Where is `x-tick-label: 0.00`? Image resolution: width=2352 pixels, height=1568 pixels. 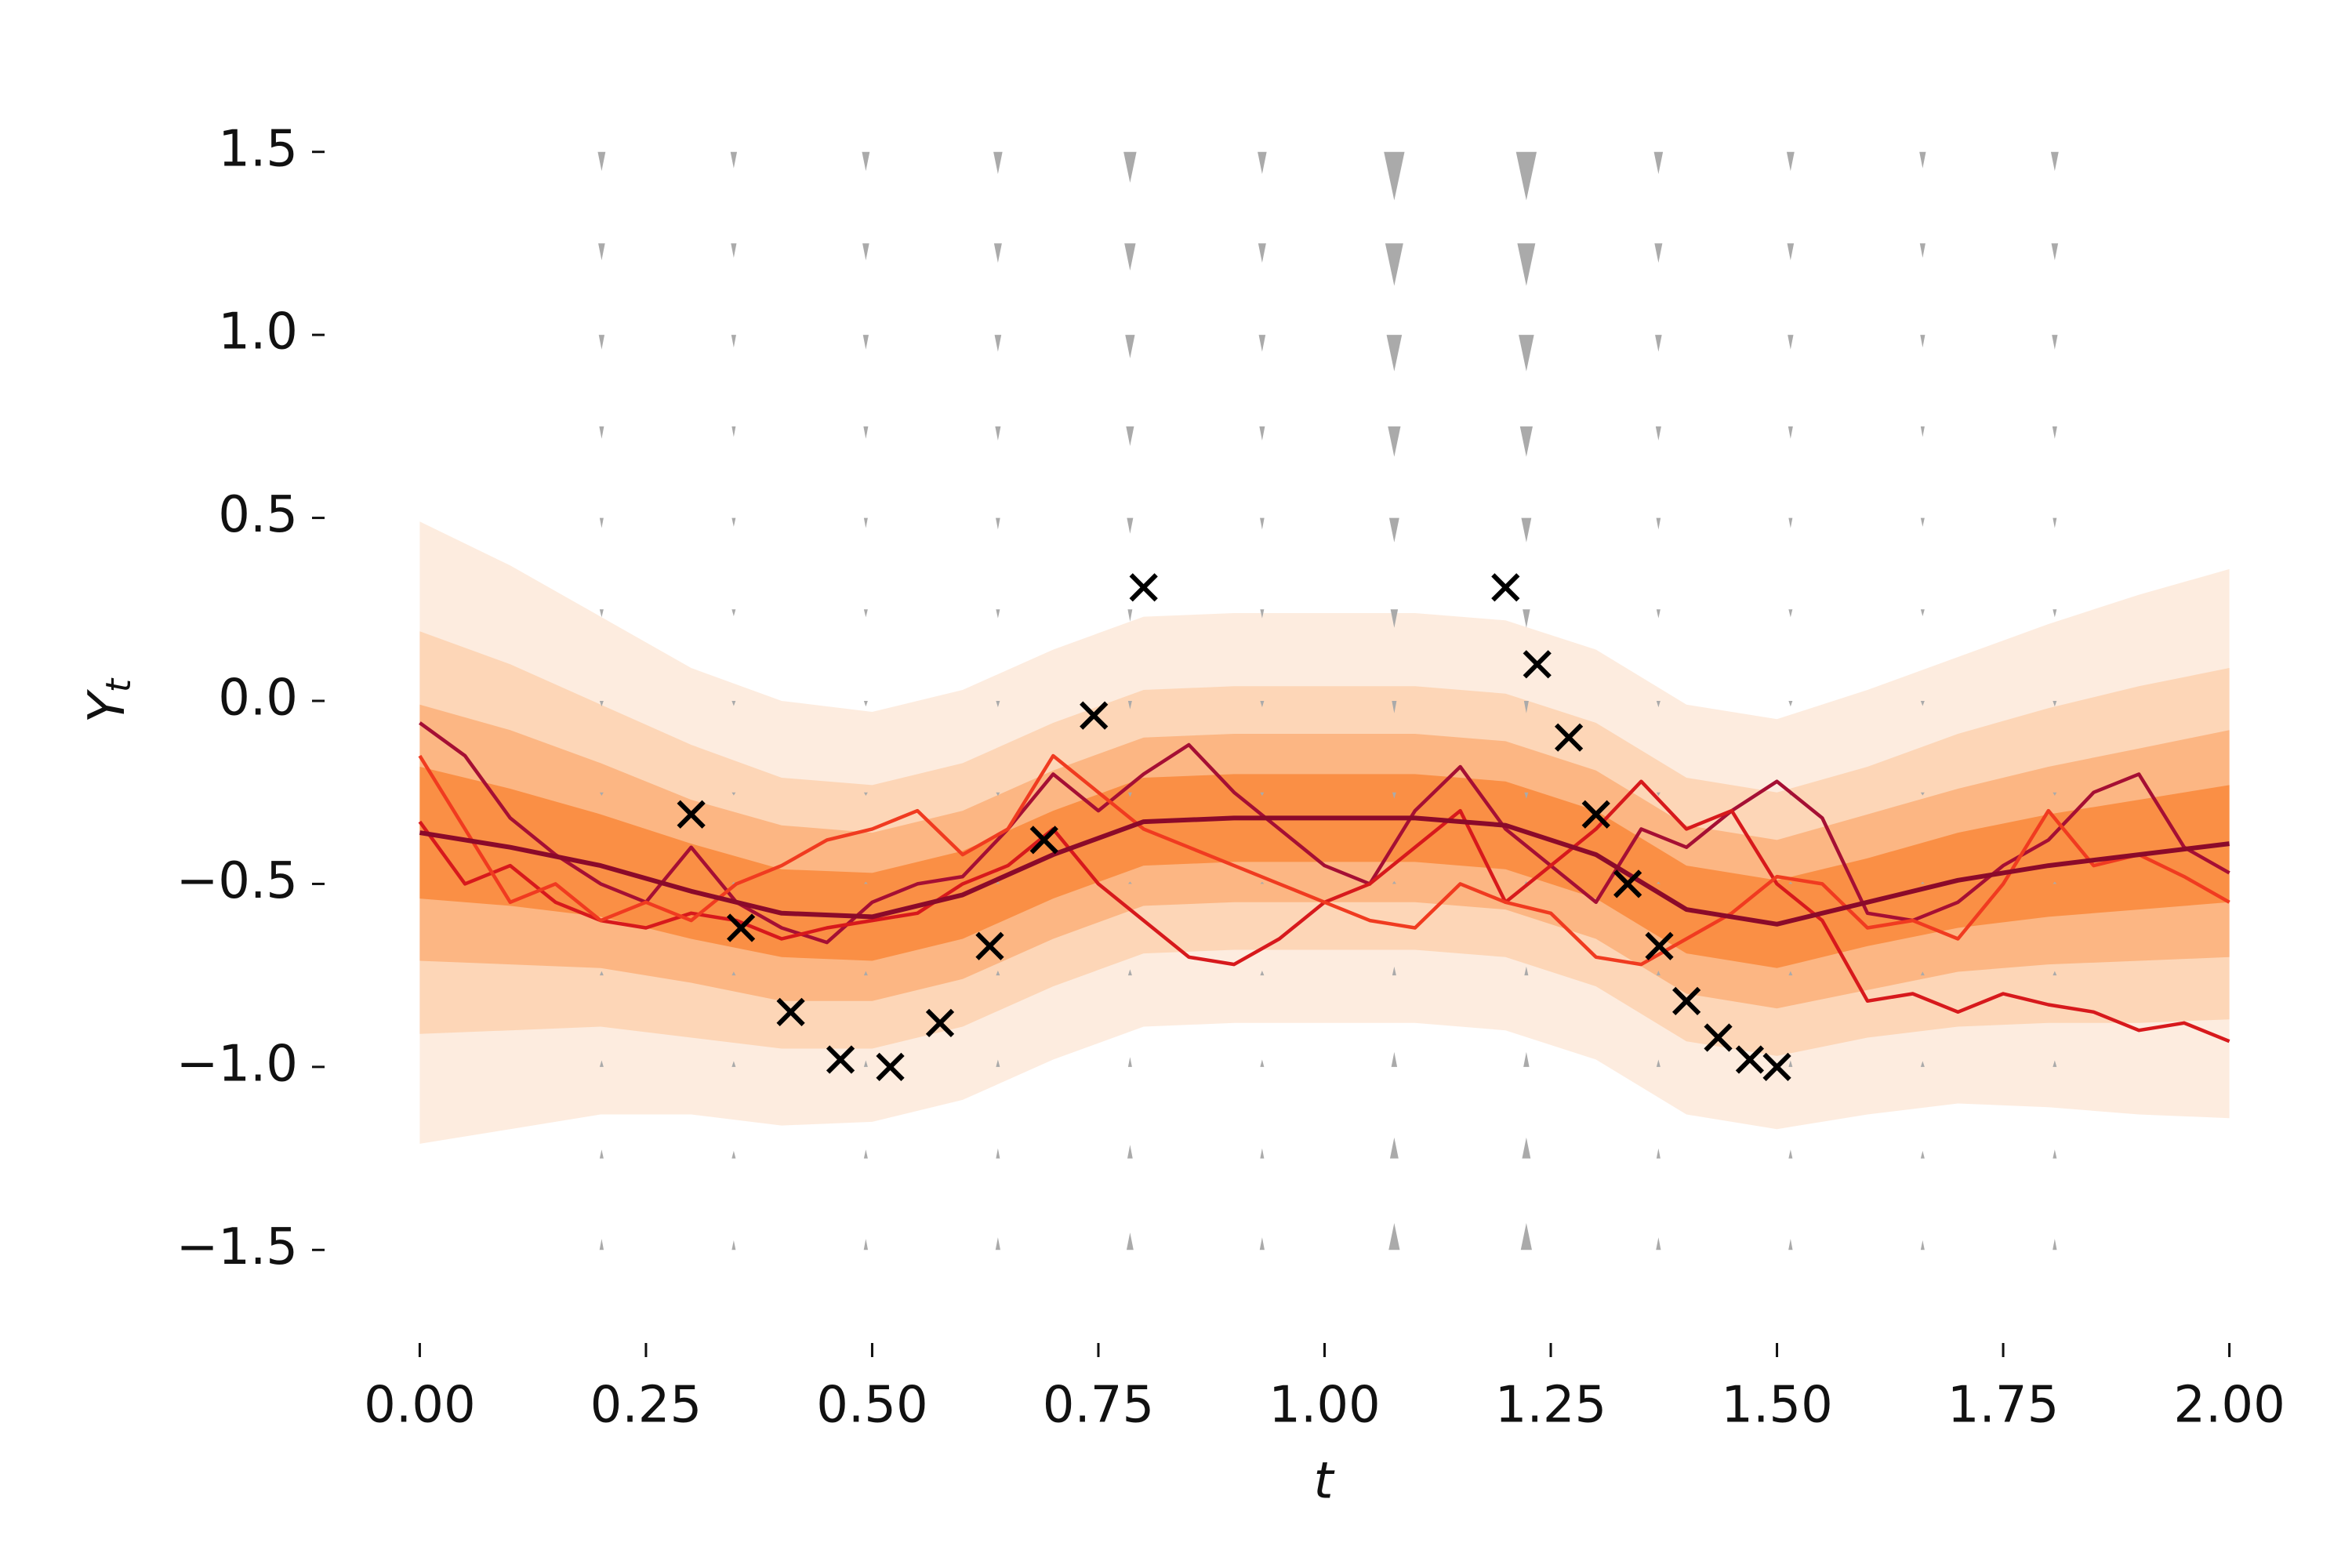 x-tick-label: 0.00 is located at coordinates (420, 1406).